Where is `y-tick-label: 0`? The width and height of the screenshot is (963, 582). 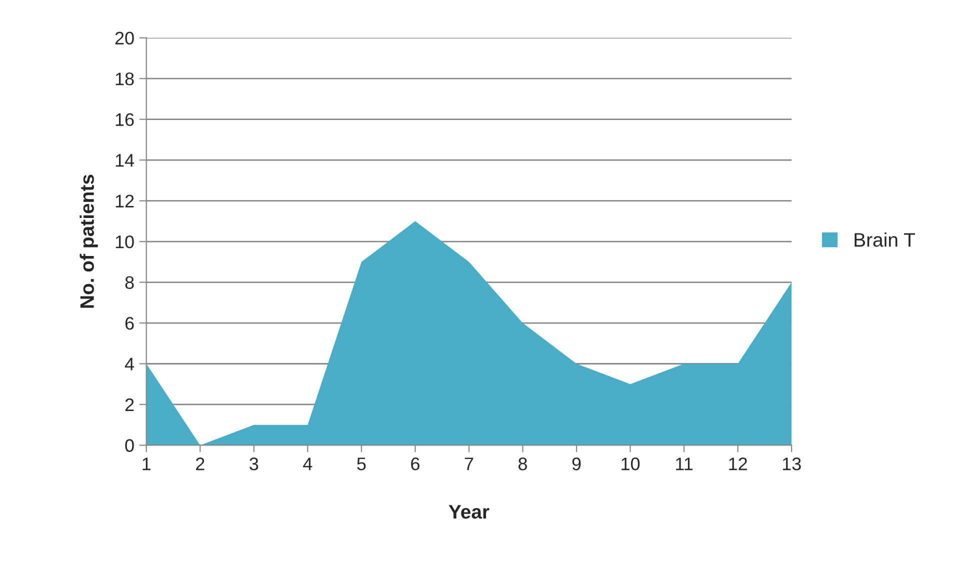 y-tick-label: 0 is located at coordinates (129, 445).